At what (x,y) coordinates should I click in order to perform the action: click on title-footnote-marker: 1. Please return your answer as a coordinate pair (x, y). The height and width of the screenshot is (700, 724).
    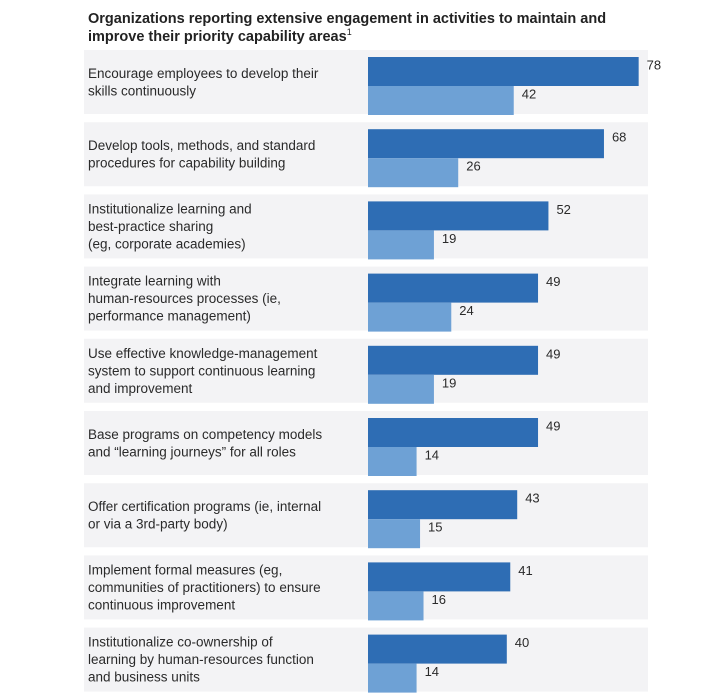
    Looking at the image, I should click on (349, 32).